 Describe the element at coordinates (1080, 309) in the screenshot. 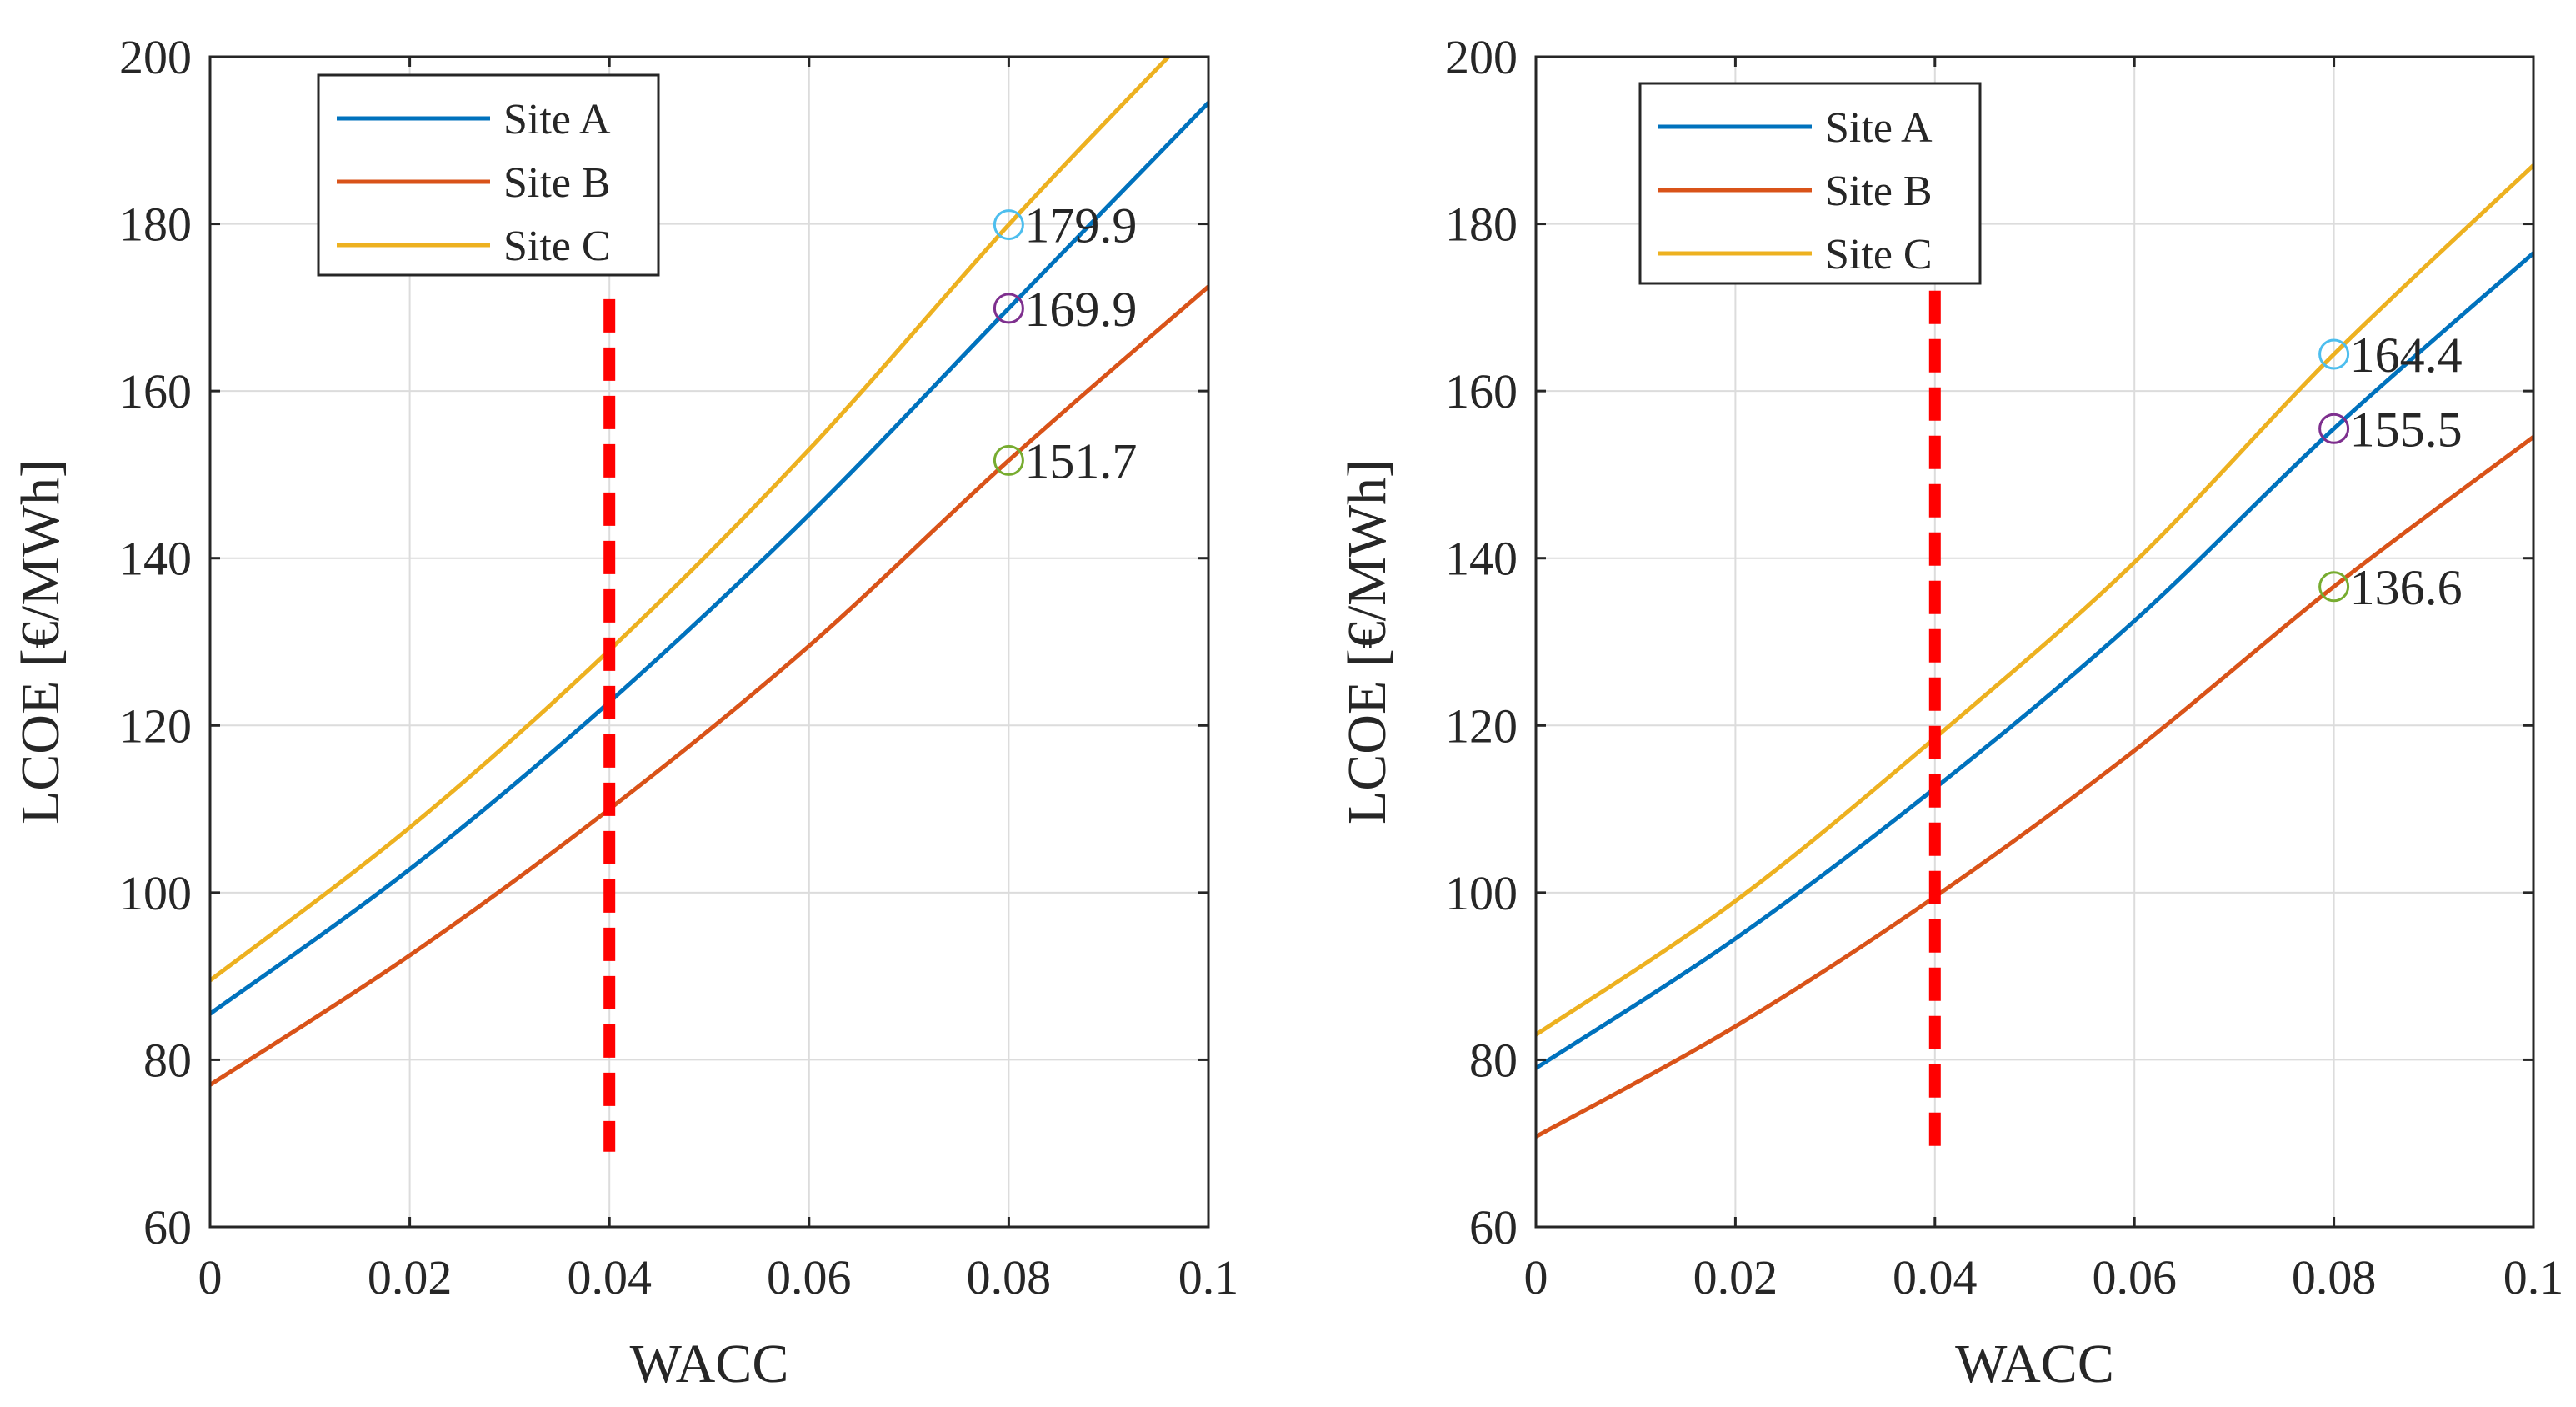

I see `annotation-label: 169.9` at that location.